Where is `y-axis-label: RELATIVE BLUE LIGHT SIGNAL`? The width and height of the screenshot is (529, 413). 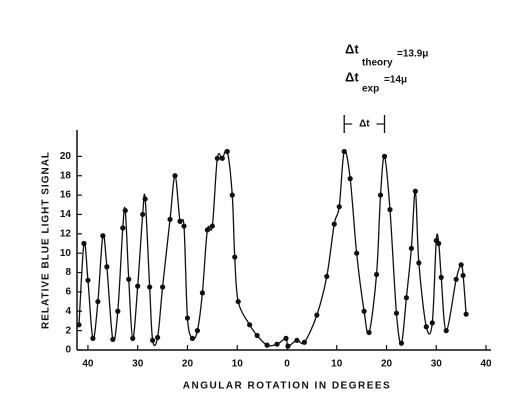 y-axis-label: RELATIVE BLUE LIGHT SIGNAL is located at coordinates (46, 240).